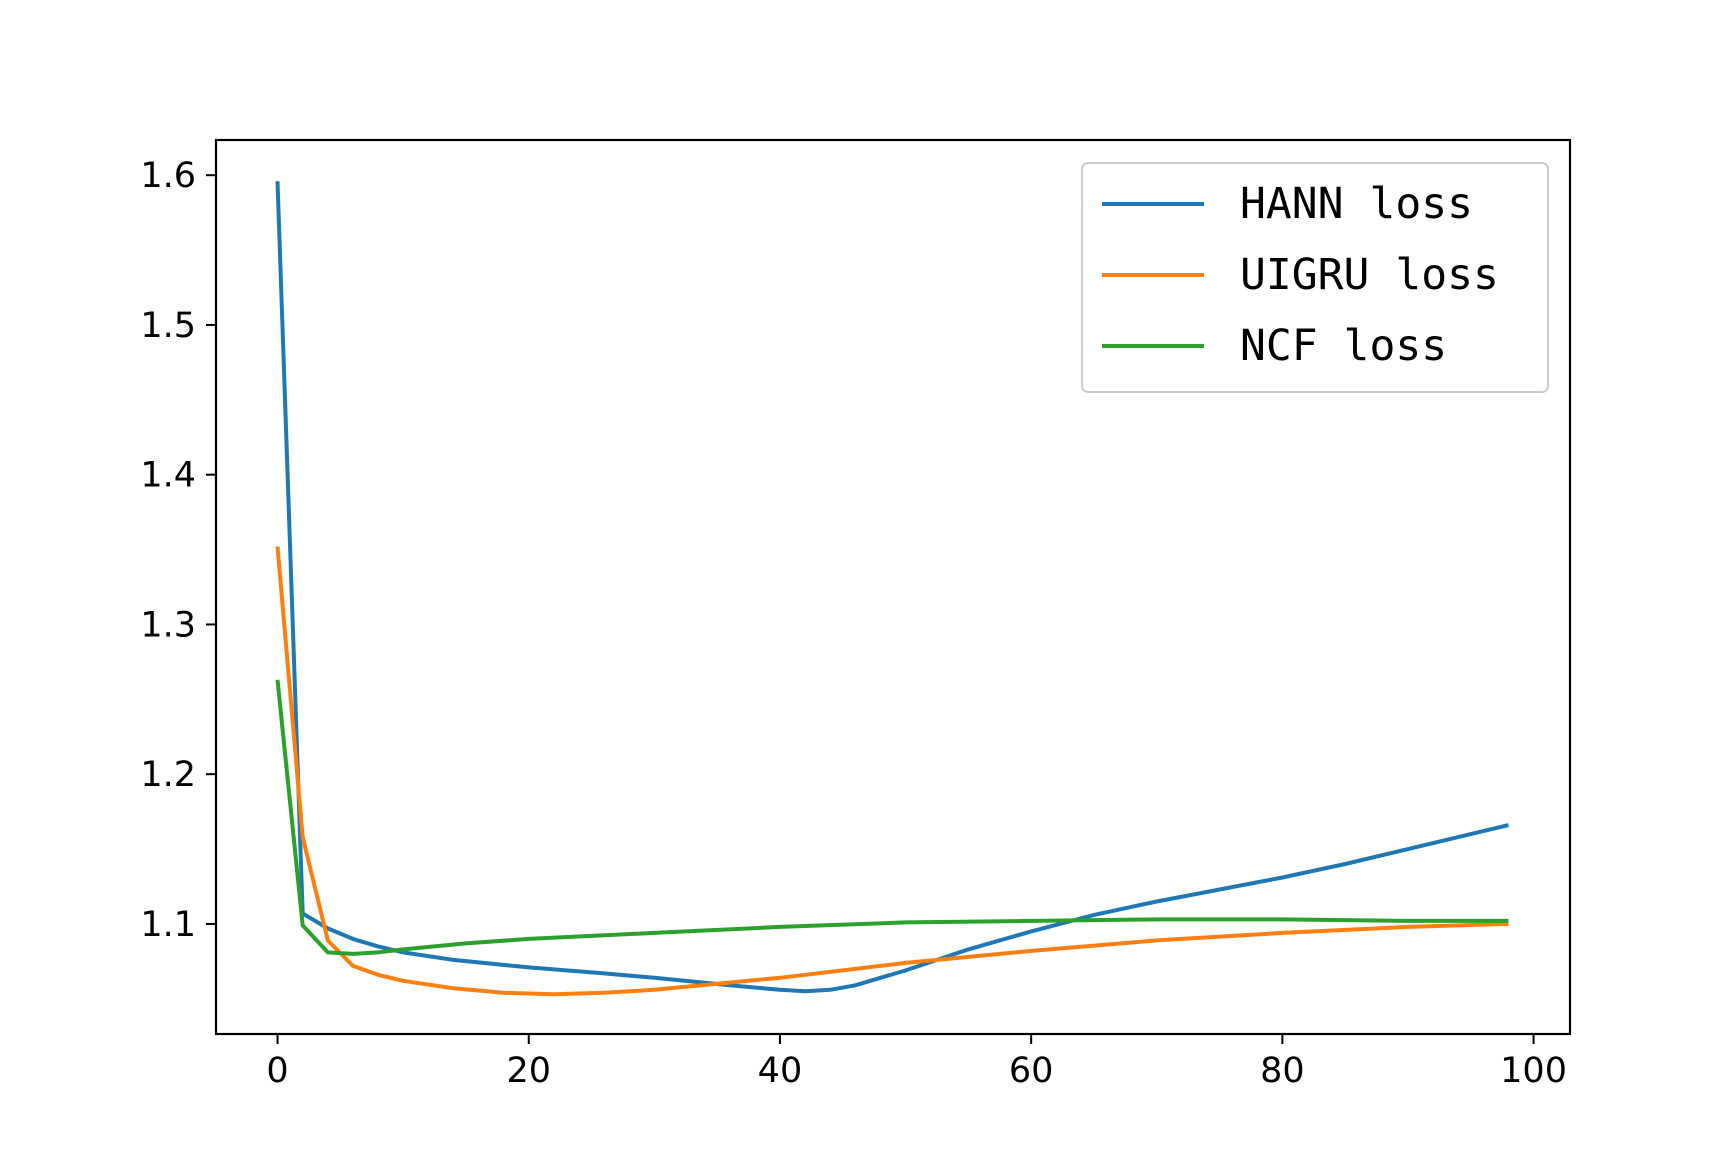 This screenshot has width=1728, height=1152. Describe the element at coordinates (168, 176) in the screenshot. I see `y-tick-label: 1.6` at that location.